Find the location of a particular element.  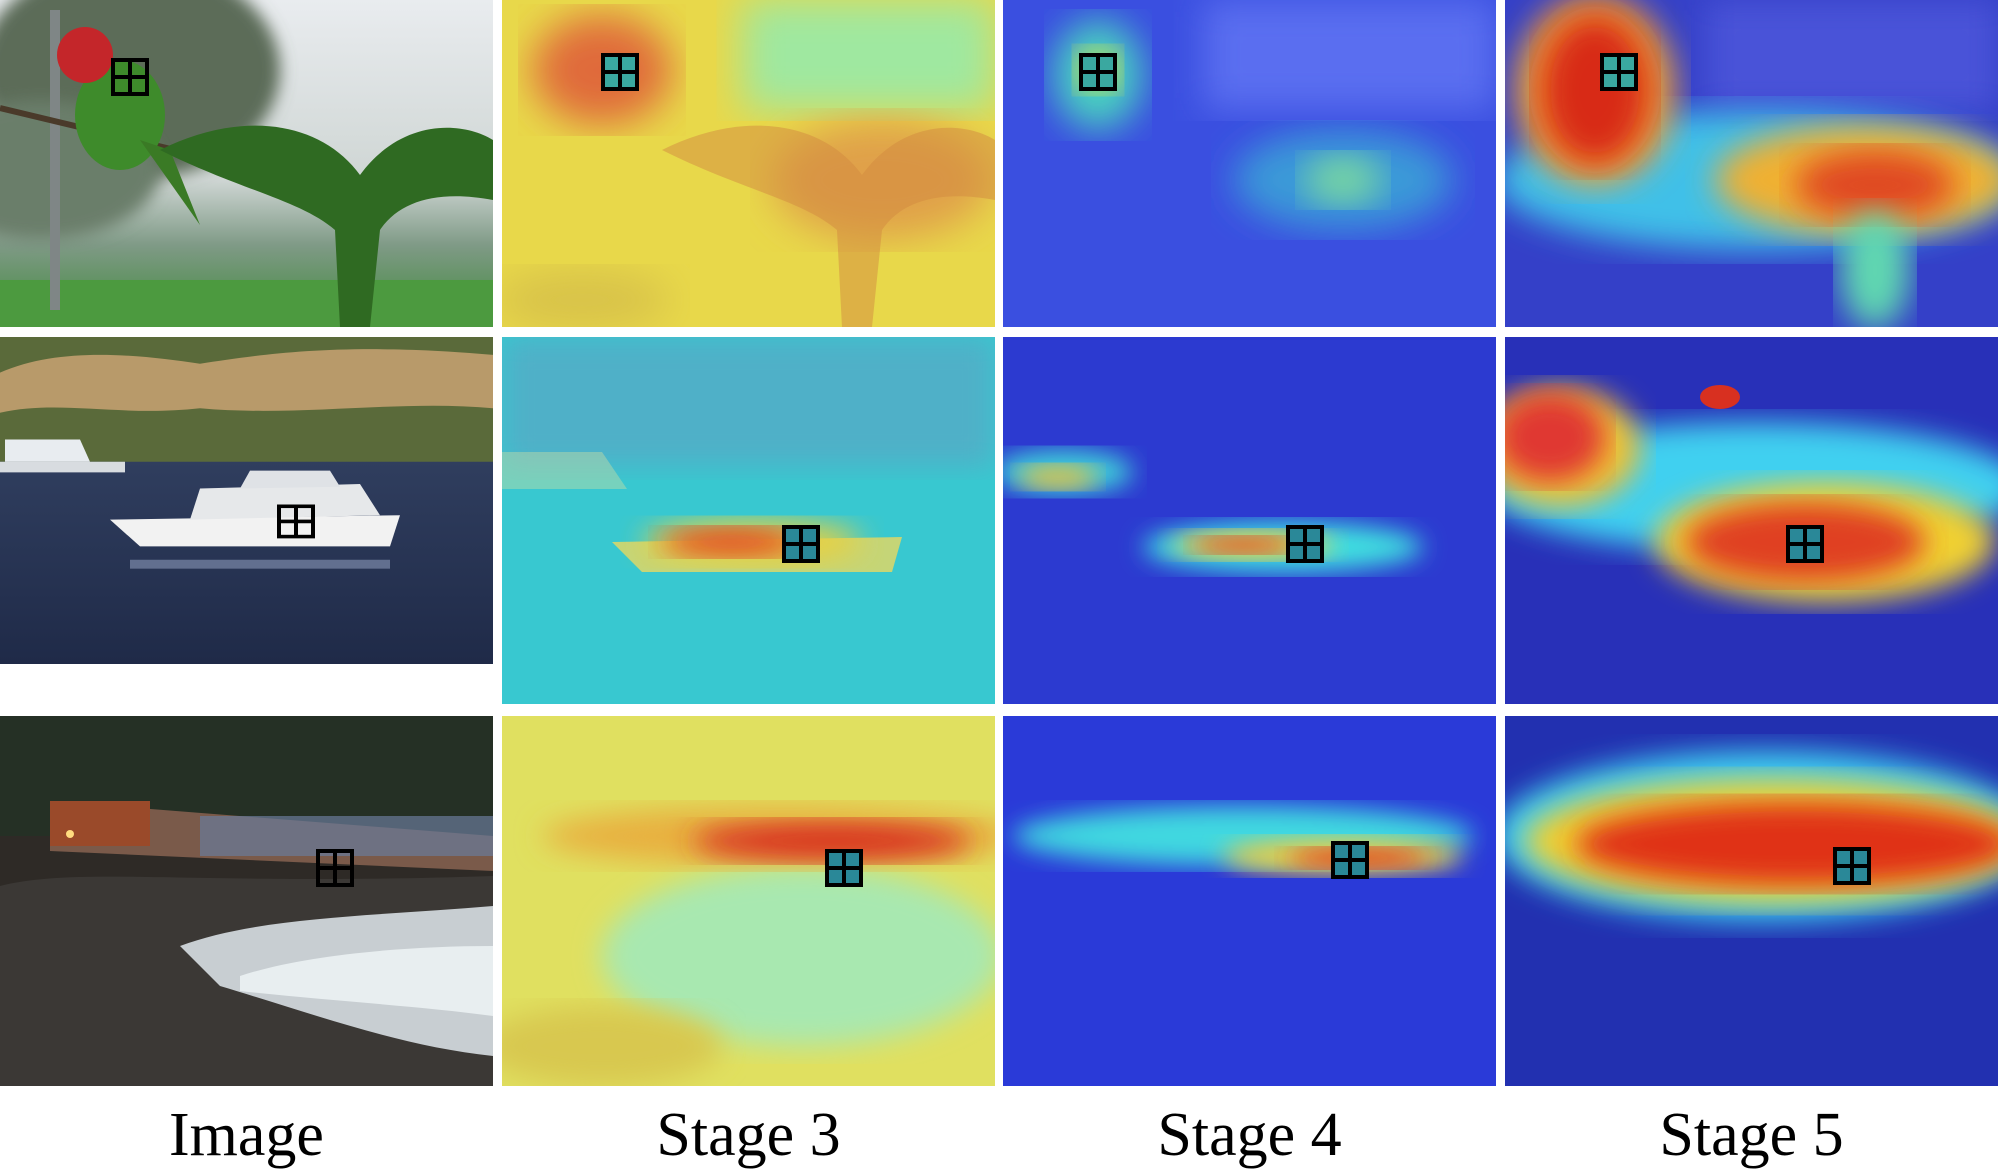

boat-stage4-heatmap is located at coordinates (1249, 520).